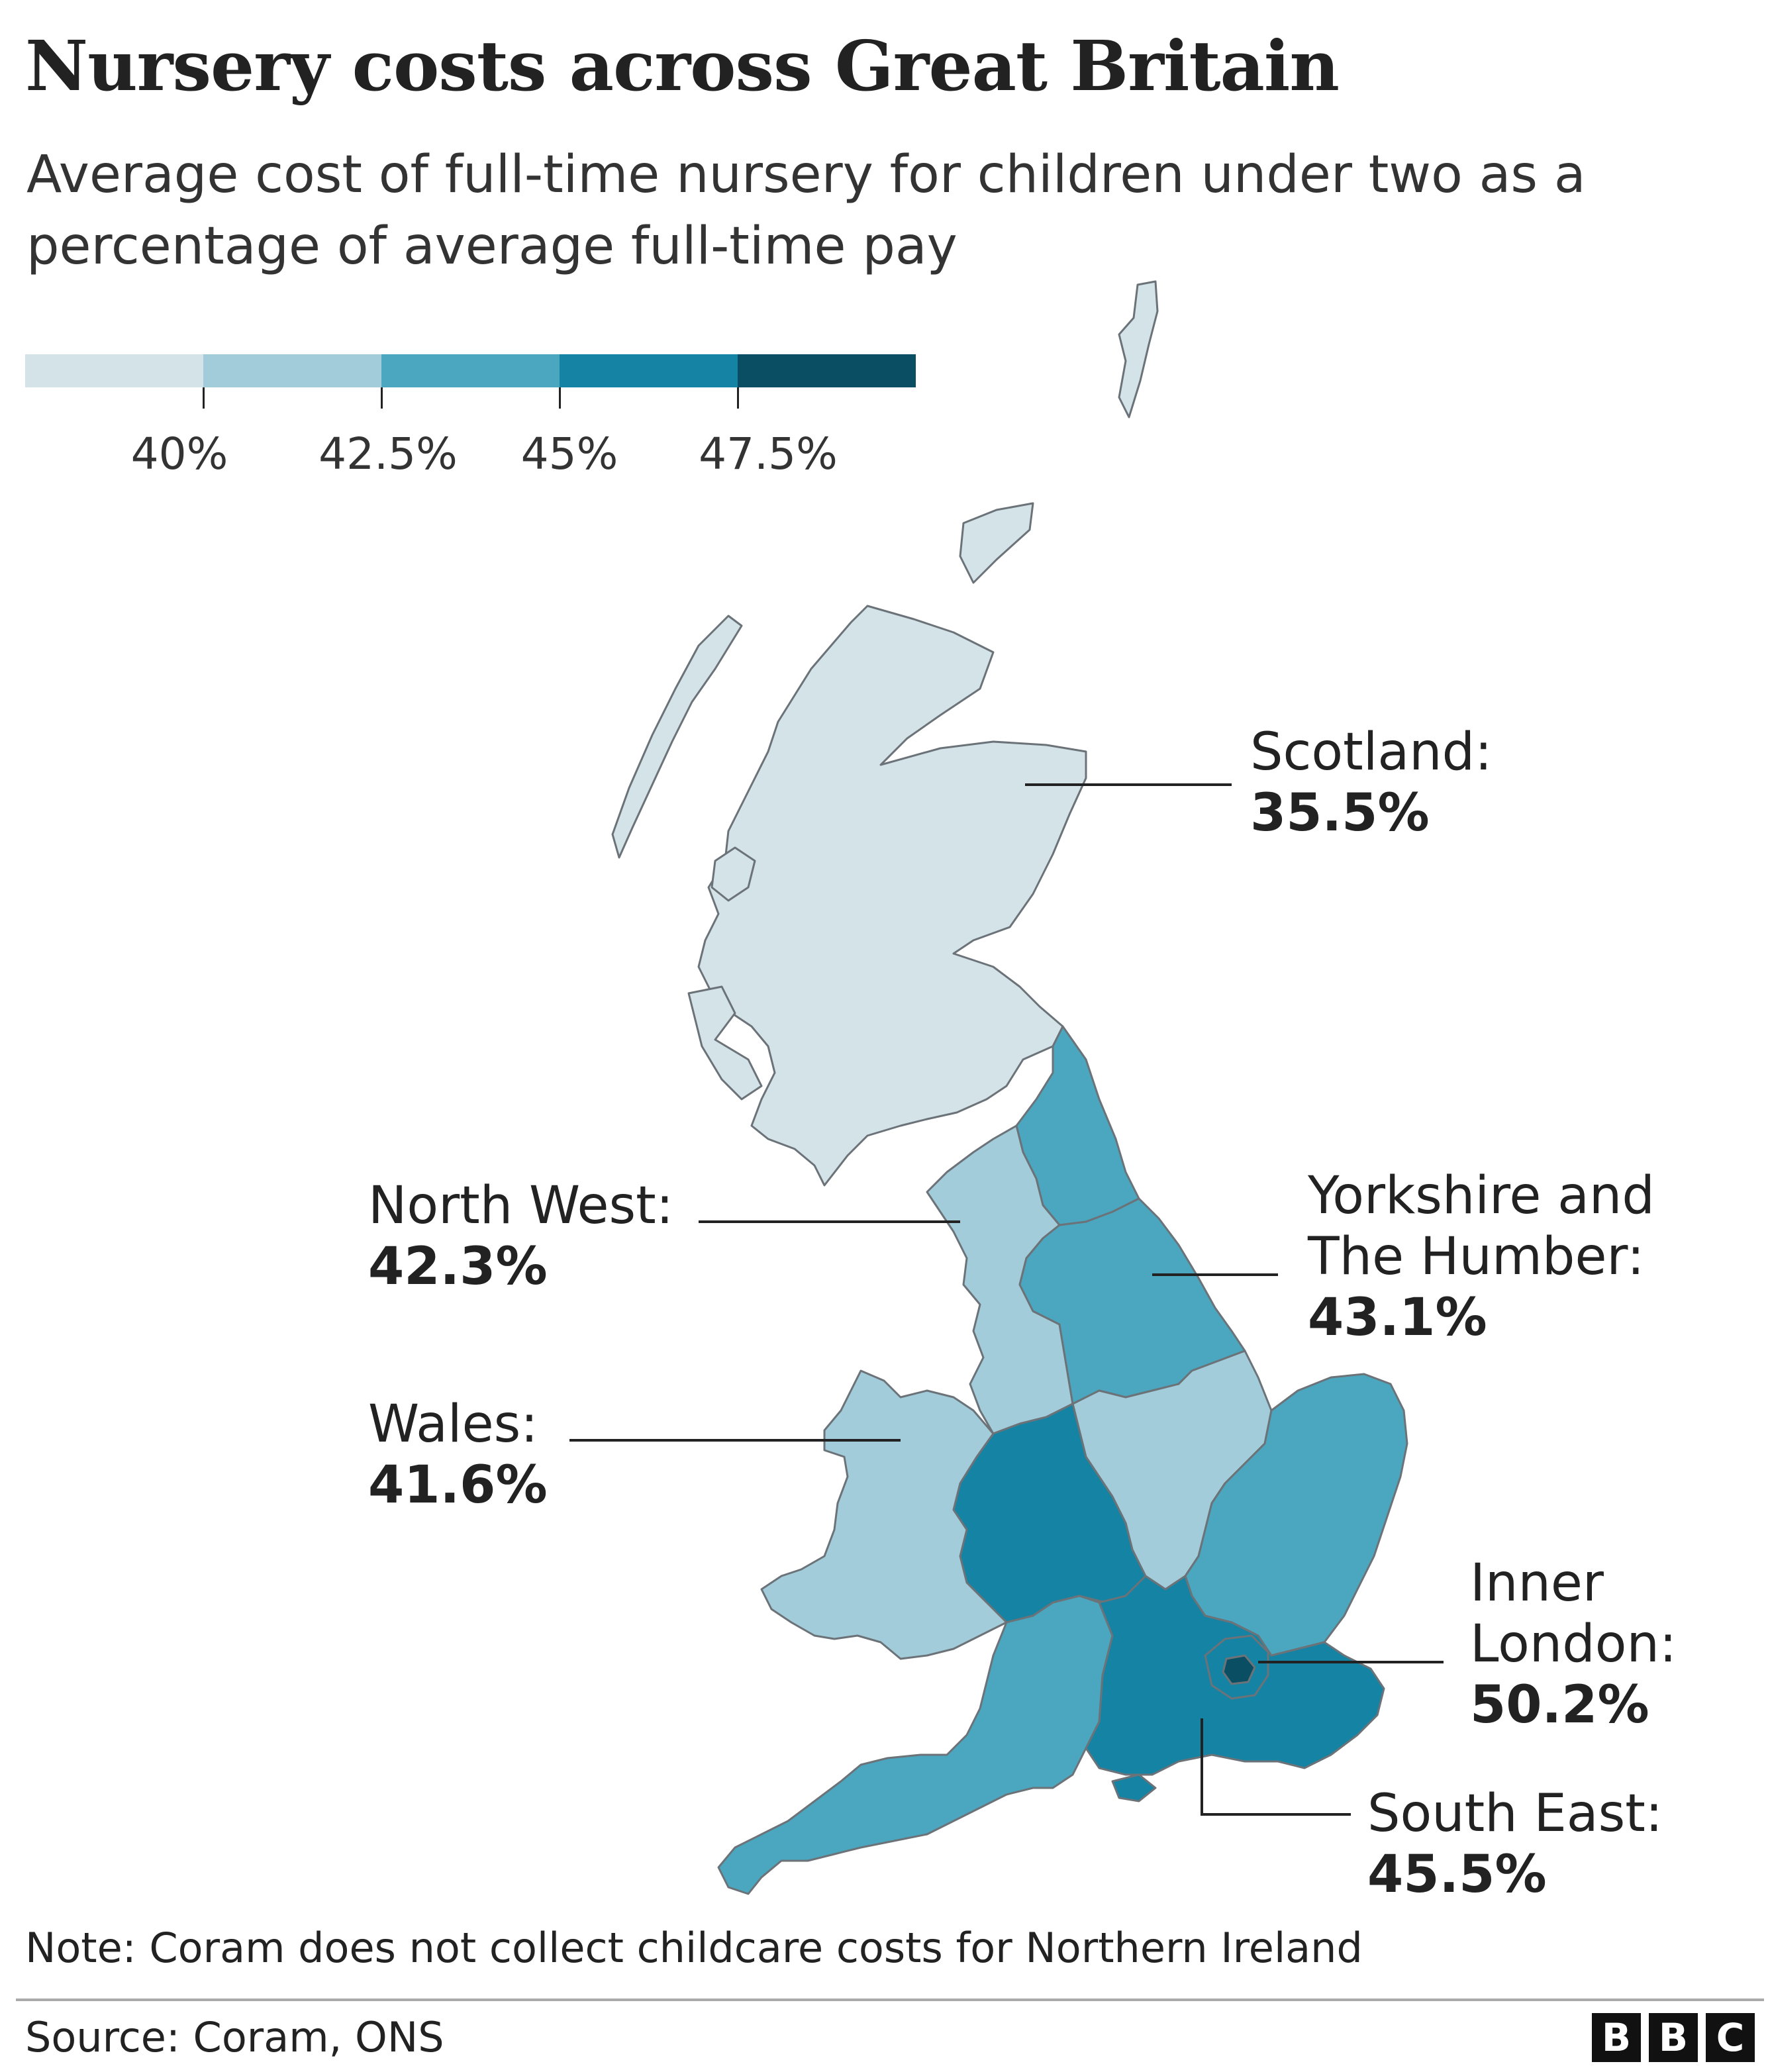 Image resolution: width=1768 pixels, height=2072 pixels. I want to click on region-wales, so click(884, 1514).